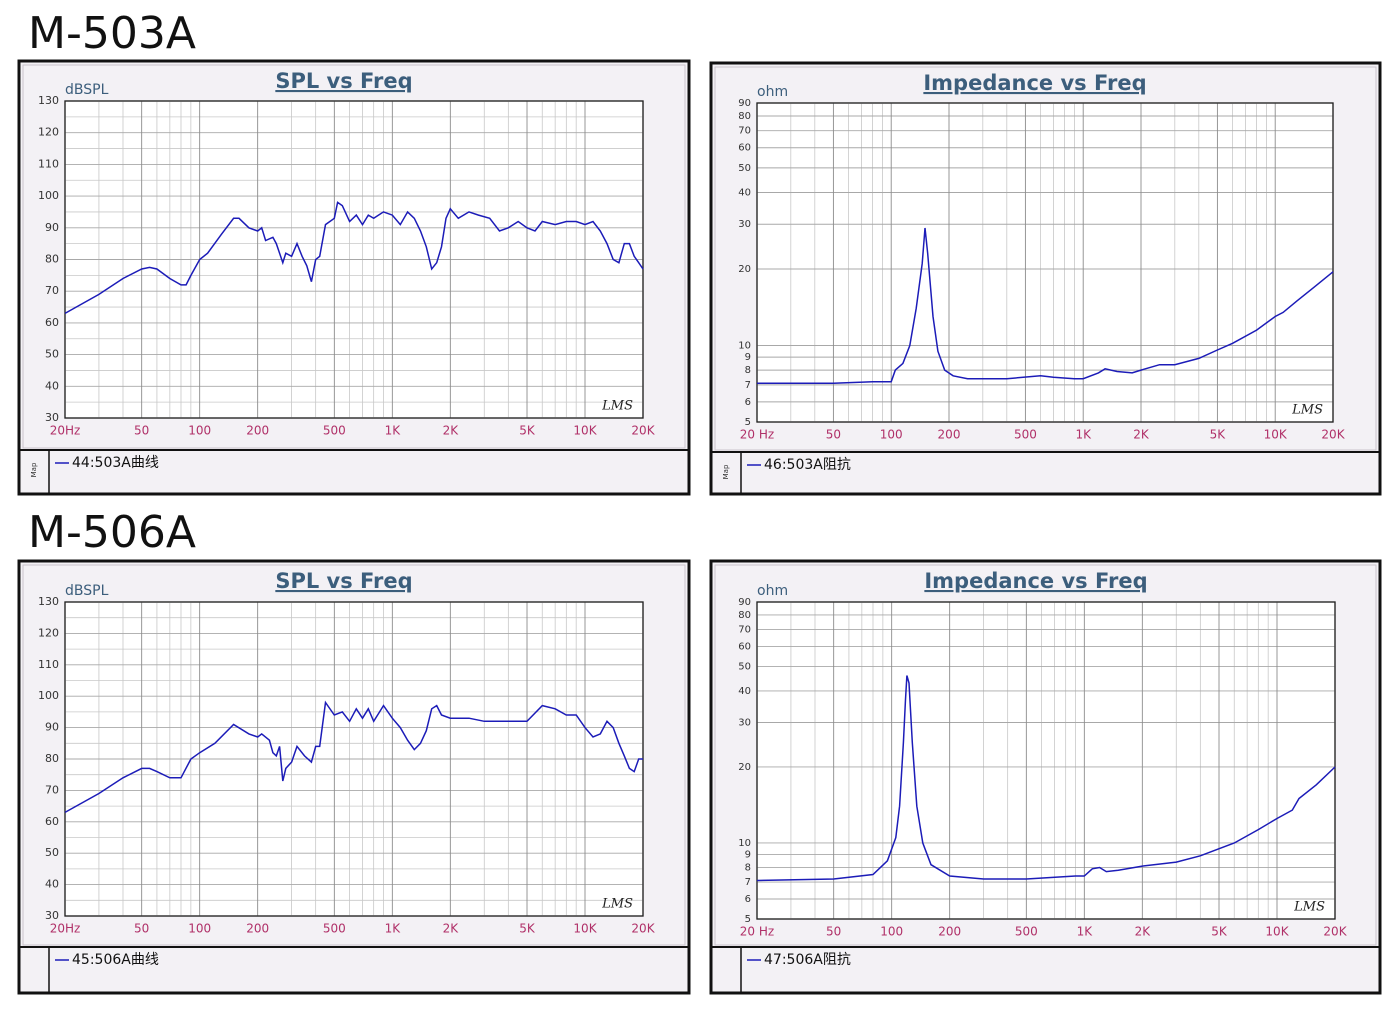 The image size is (1400, 1014). I want to click on y-tick-label: 110, so click(48, 664).